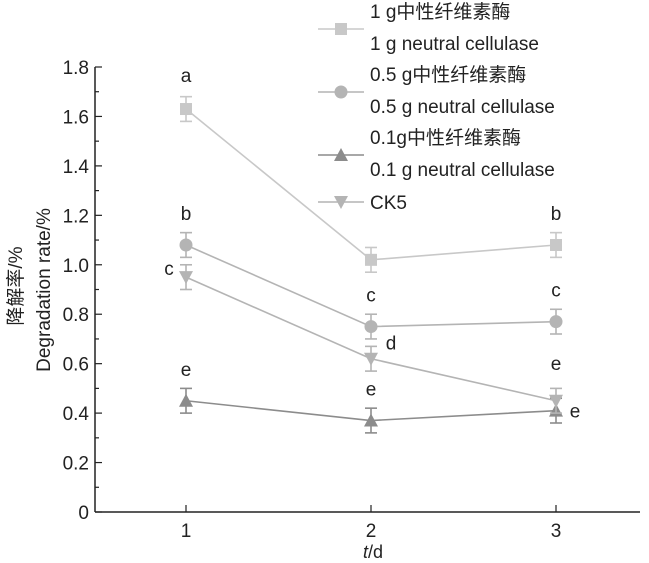 The image size is (649, 563). What do you see at coordinates (186, 531) in the screenshot?
I see `x-tick-label: 1` at bounding box center [186, 531].